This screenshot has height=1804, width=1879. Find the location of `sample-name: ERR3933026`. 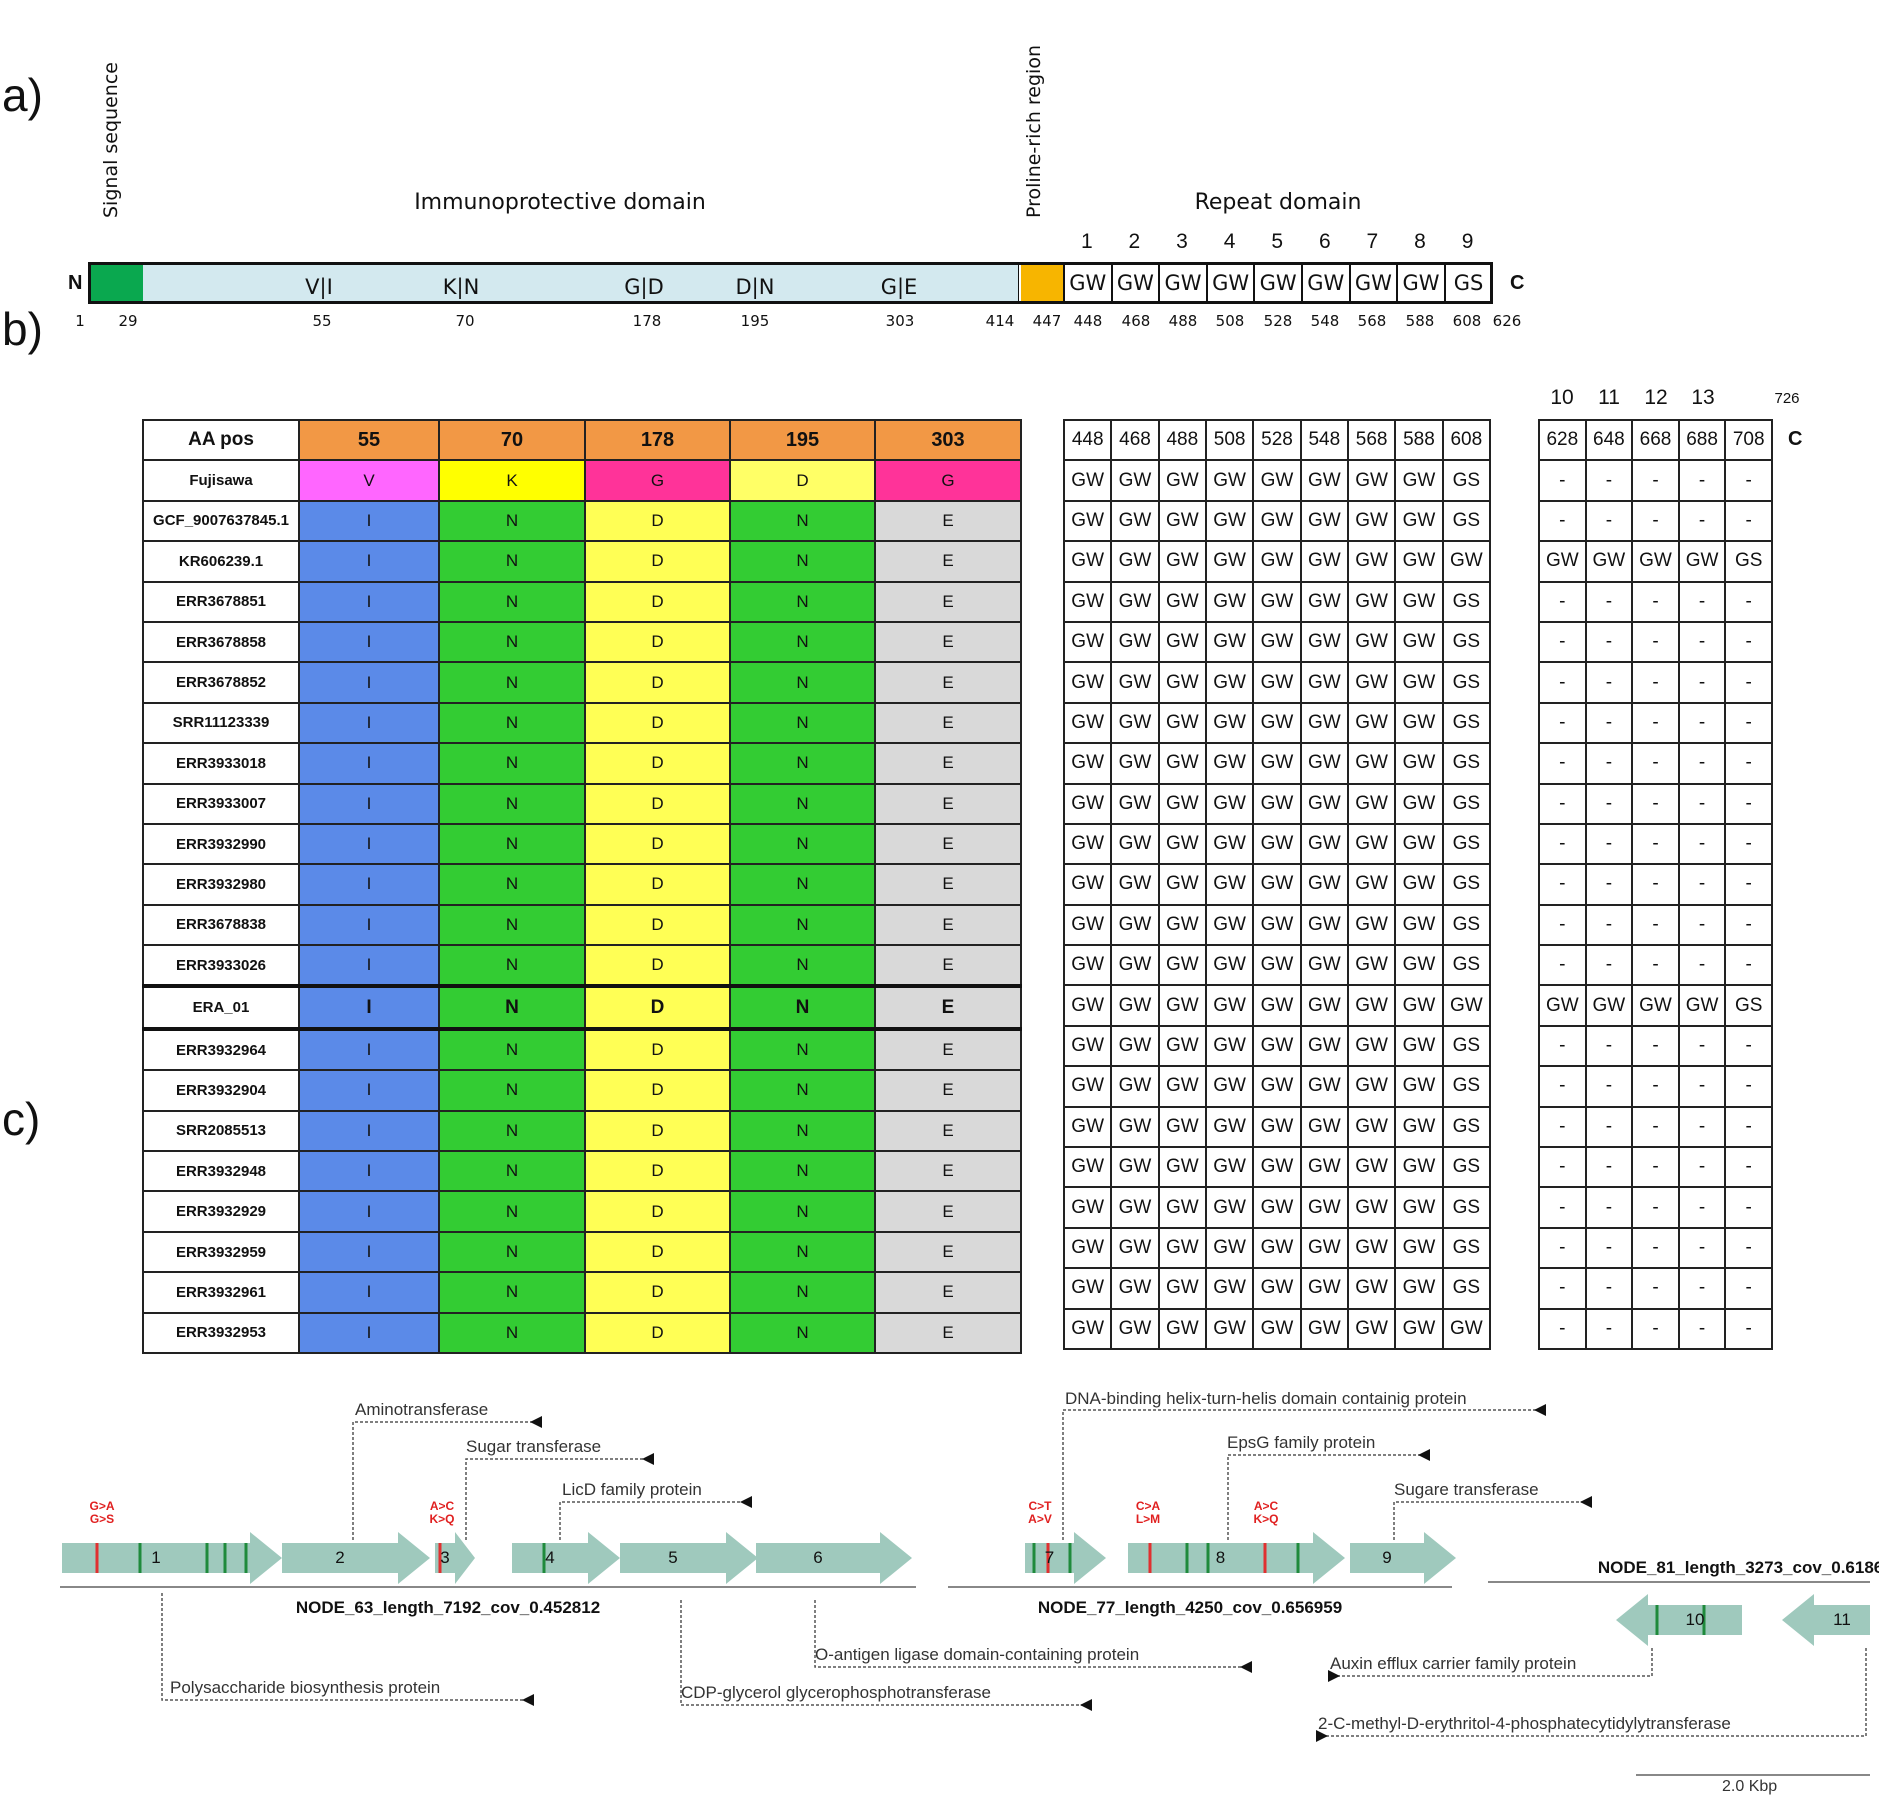

sample-name: ERR3933026 is located at coordinates (221, 966).